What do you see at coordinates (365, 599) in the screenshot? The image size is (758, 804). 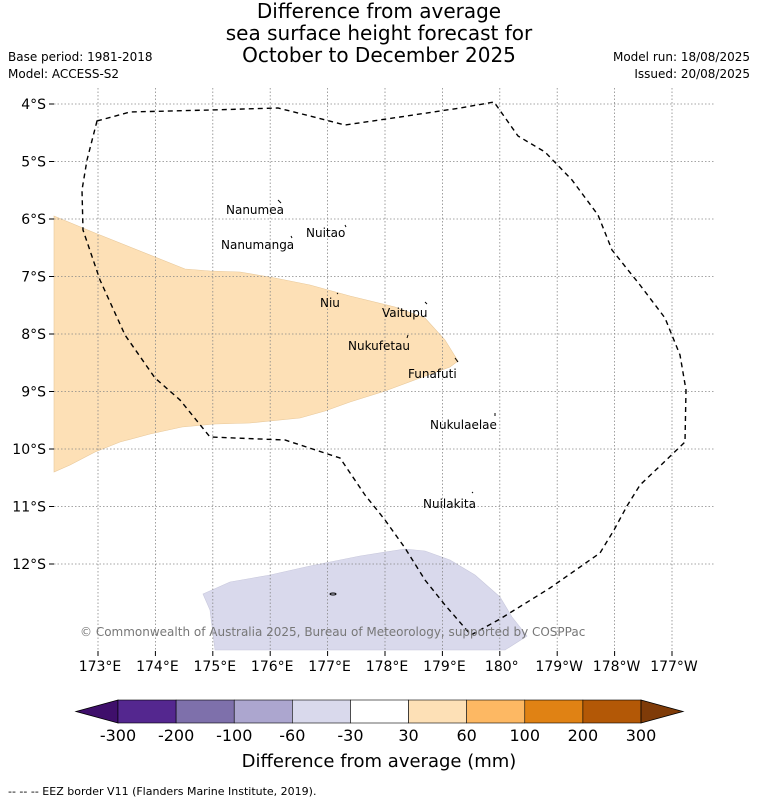 I see `negative-anomaly-region` at bounding box center [365, 599].